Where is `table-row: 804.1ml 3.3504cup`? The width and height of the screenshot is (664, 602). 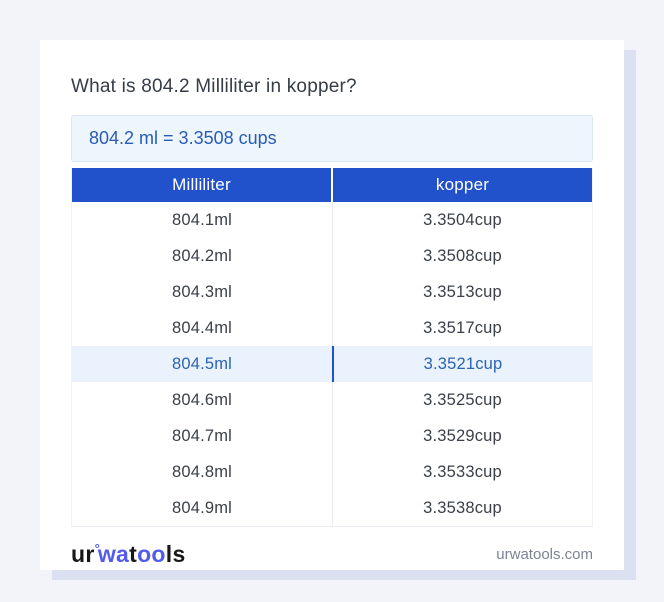 table-row: 804.1ml 3.3504cup is located at coordinates (332, 220).